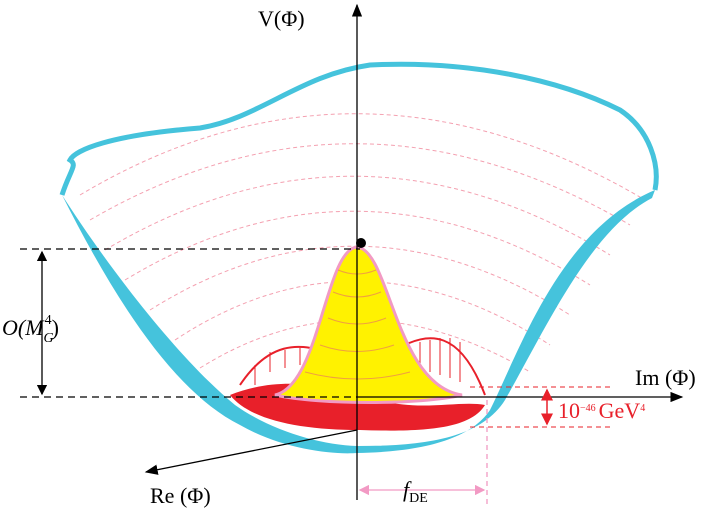  I want to click on fde-markers, so click(423, 452).